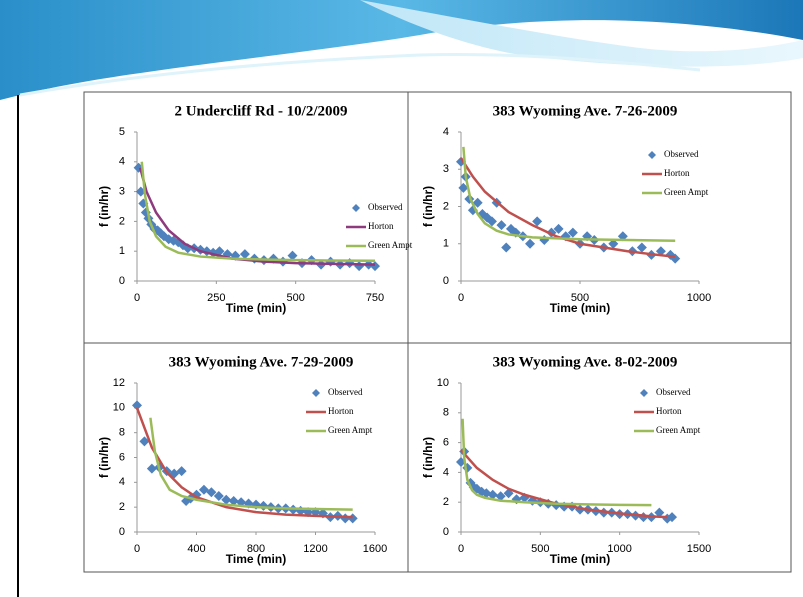 The image size is (803, 597). I want to click on chart-title: 383 Wyoming Ave. 8-02-2009, so click(585, 362).